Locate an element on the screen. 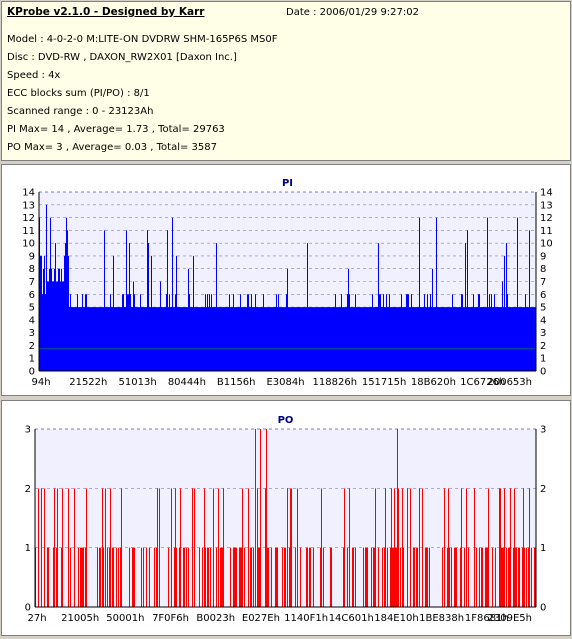 The image size is (572, 639). y-tick-label-right: 11 is located at coordinates (546, 231).